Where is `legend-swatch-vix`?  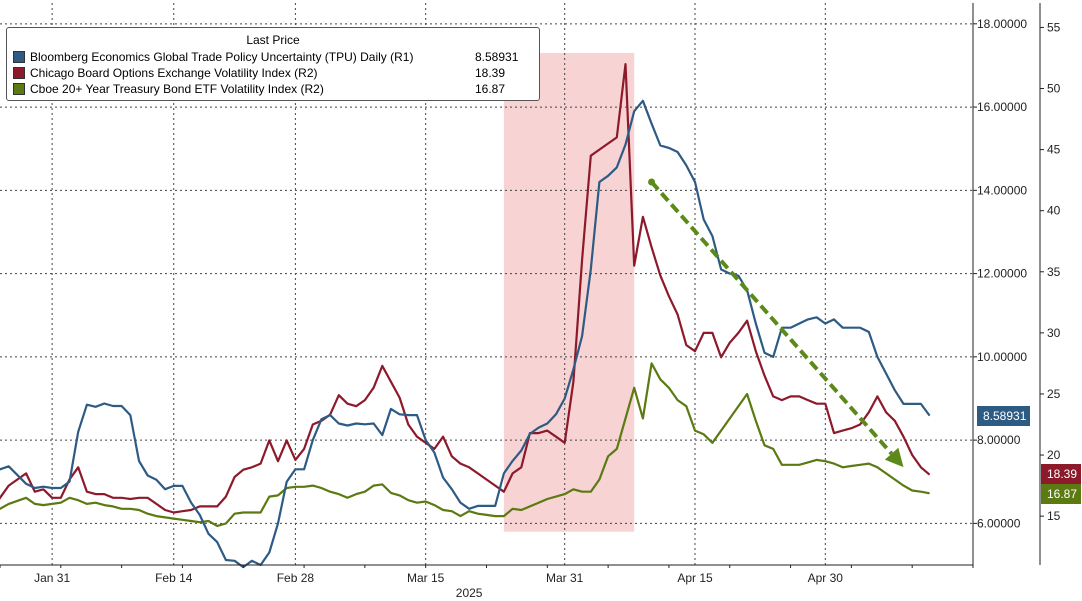
legend-swatch-vix is located at coordinates (19, 73).